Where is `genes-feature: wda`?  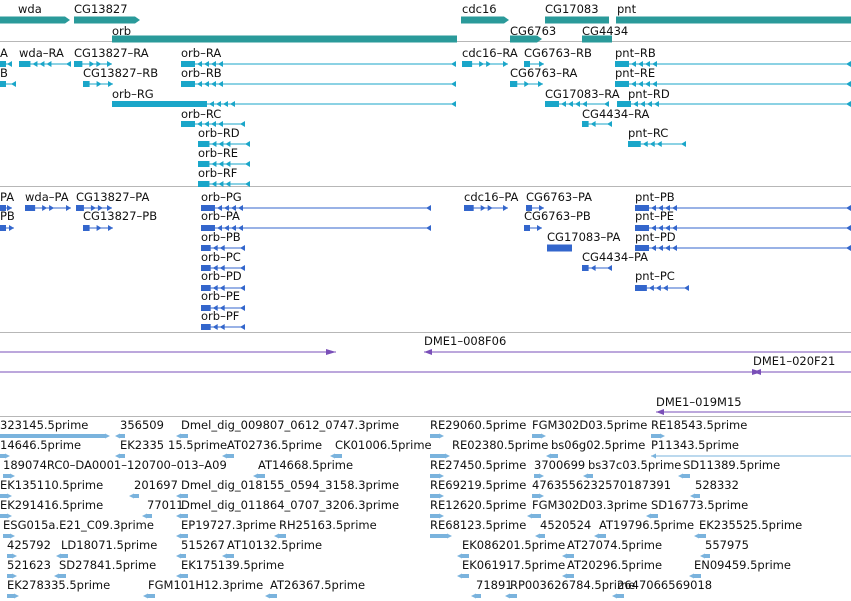 genes-feature: wda is located at coordinates (35, 13).